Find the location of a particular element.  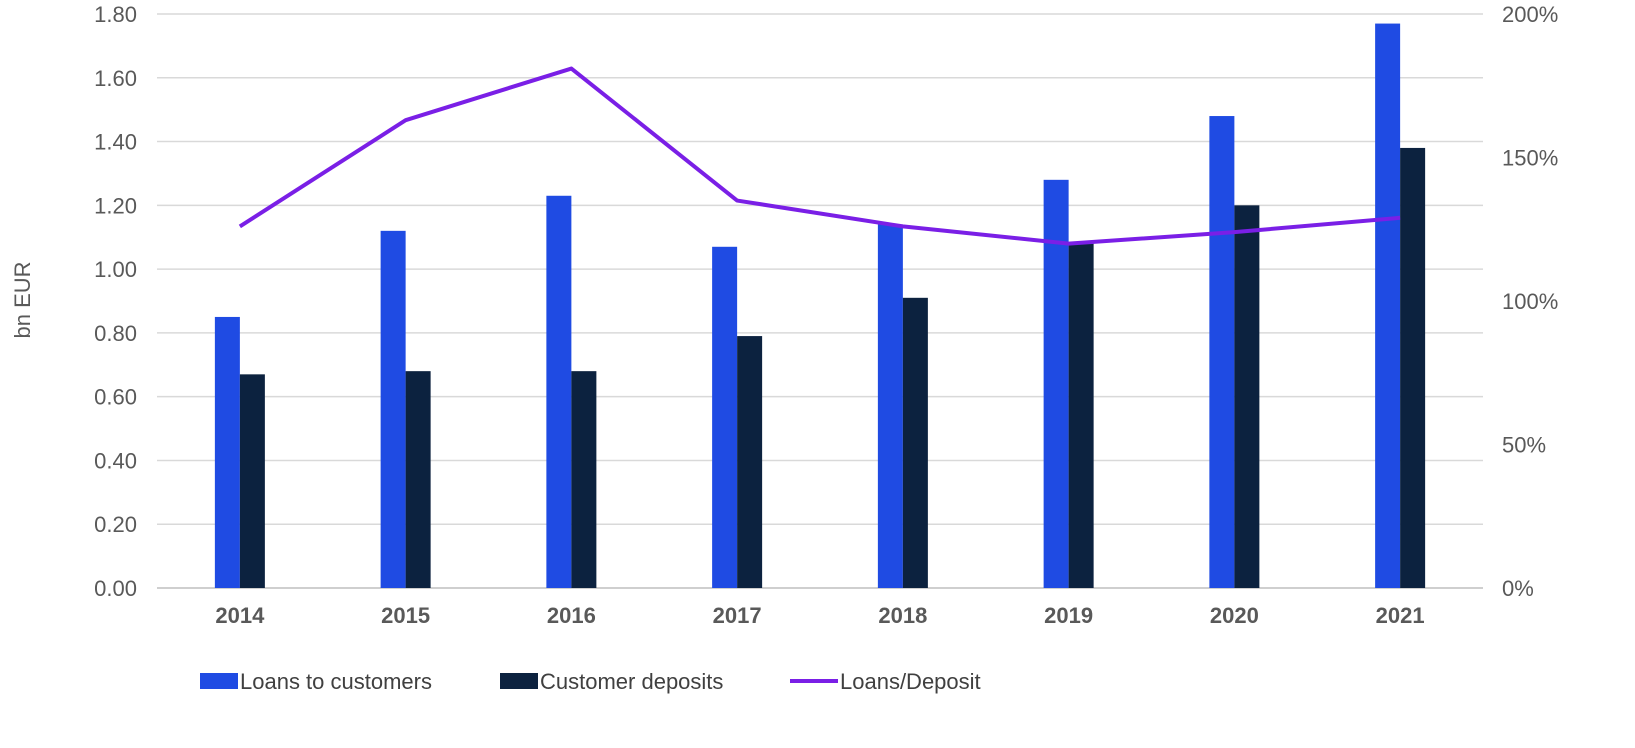

category-label: 2014 is located at coordinates (240, 615).